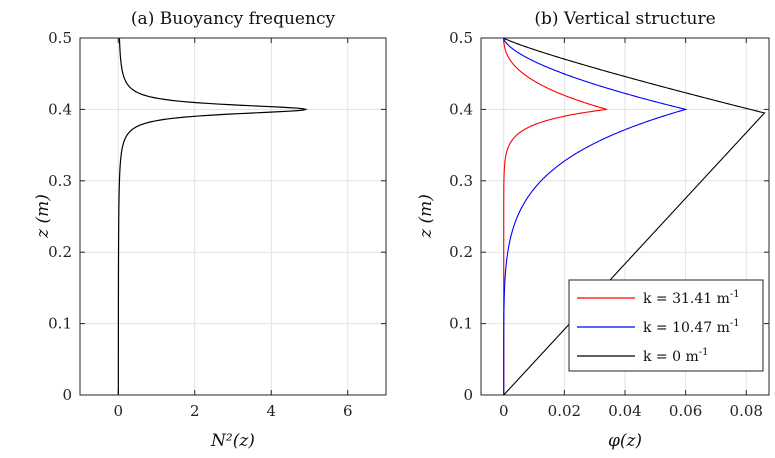 This screenshot has width=775, height=458. Describe the element at coordinates (564, 411) in the screenshot. I see `x-tick-label-b-1: 0.02` at that location.